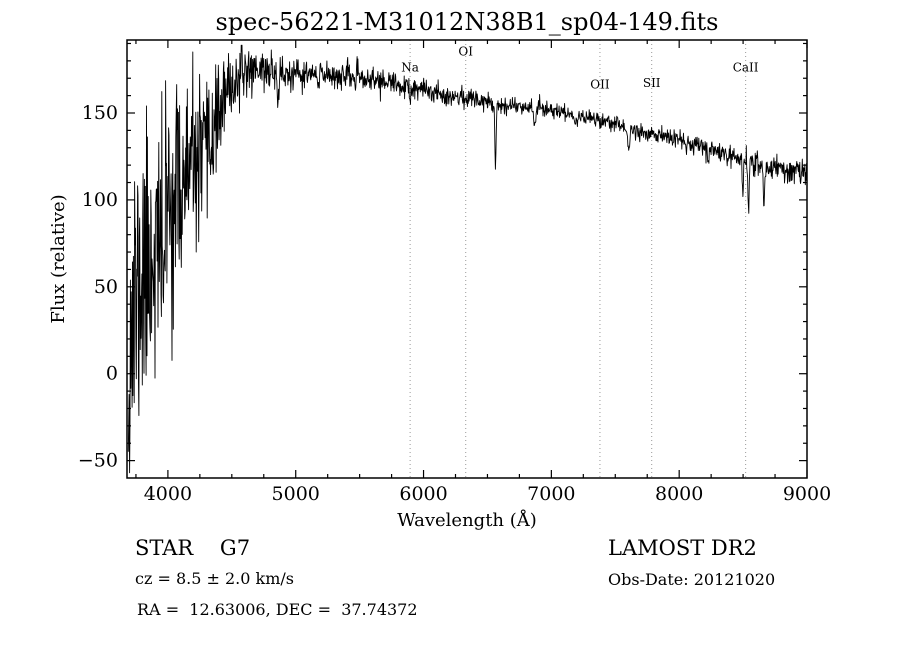 This screenshot has height=650, width=900. Describe the element at coordinates (465, 52) in the screenshot. I see `feature-label-oi: OI` at that location.